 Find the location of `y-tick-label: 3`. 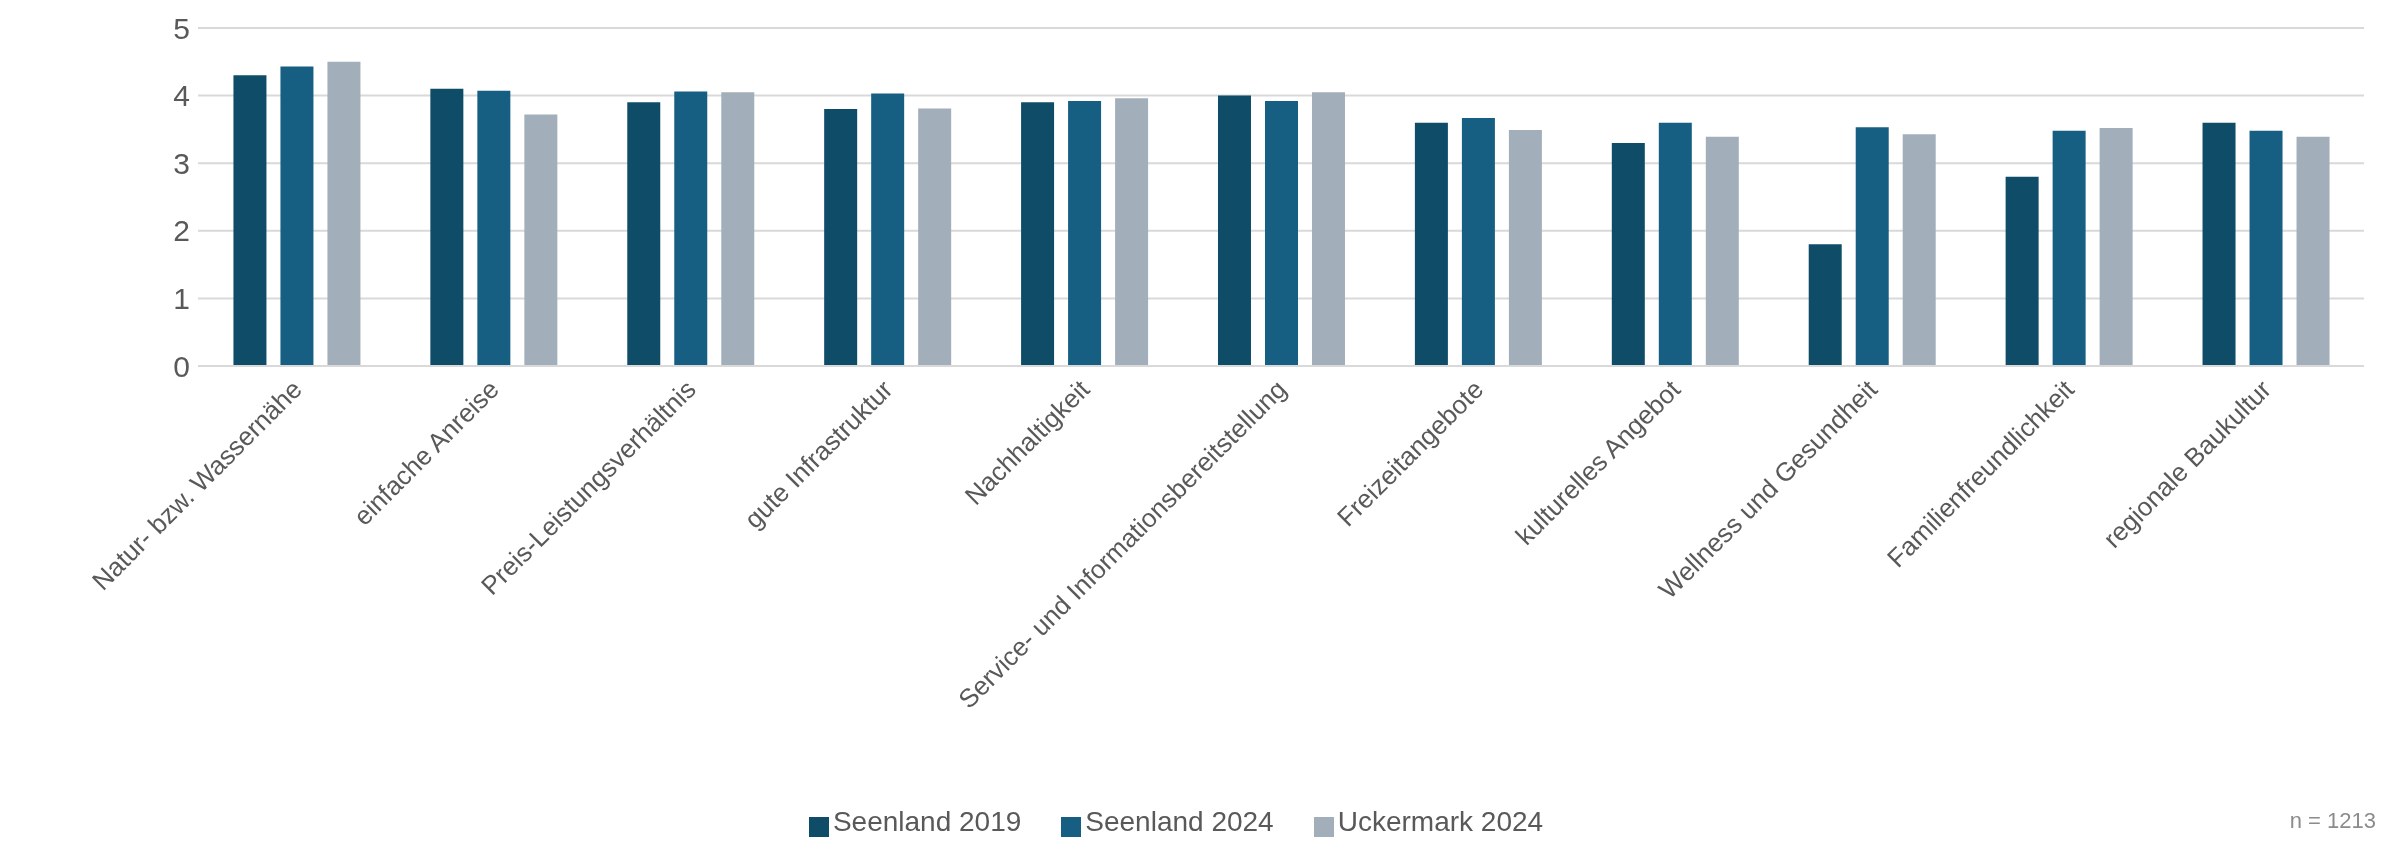

y-tick-label: 3 is located at coordinates (181, 163).